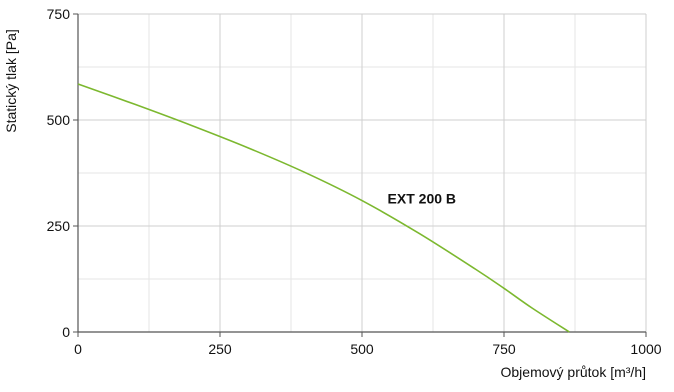  I want to click on y-axis-title: Statický tlak [Pa], so click(11, 80).